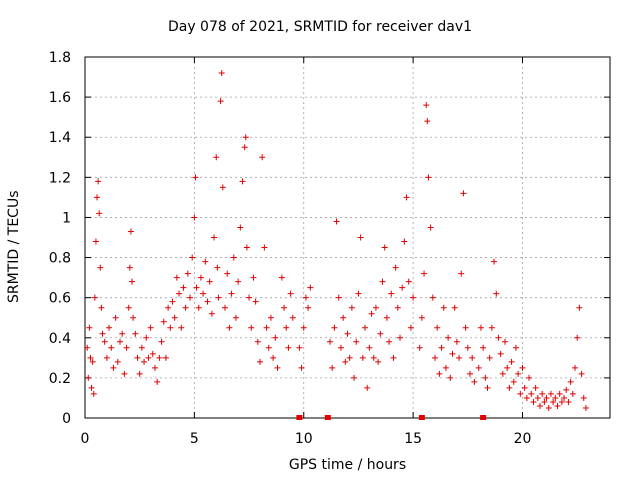 The height and width of the screenshot is (480, 640). I want to click on y-tick-label: 0.2, so click(60, 379).